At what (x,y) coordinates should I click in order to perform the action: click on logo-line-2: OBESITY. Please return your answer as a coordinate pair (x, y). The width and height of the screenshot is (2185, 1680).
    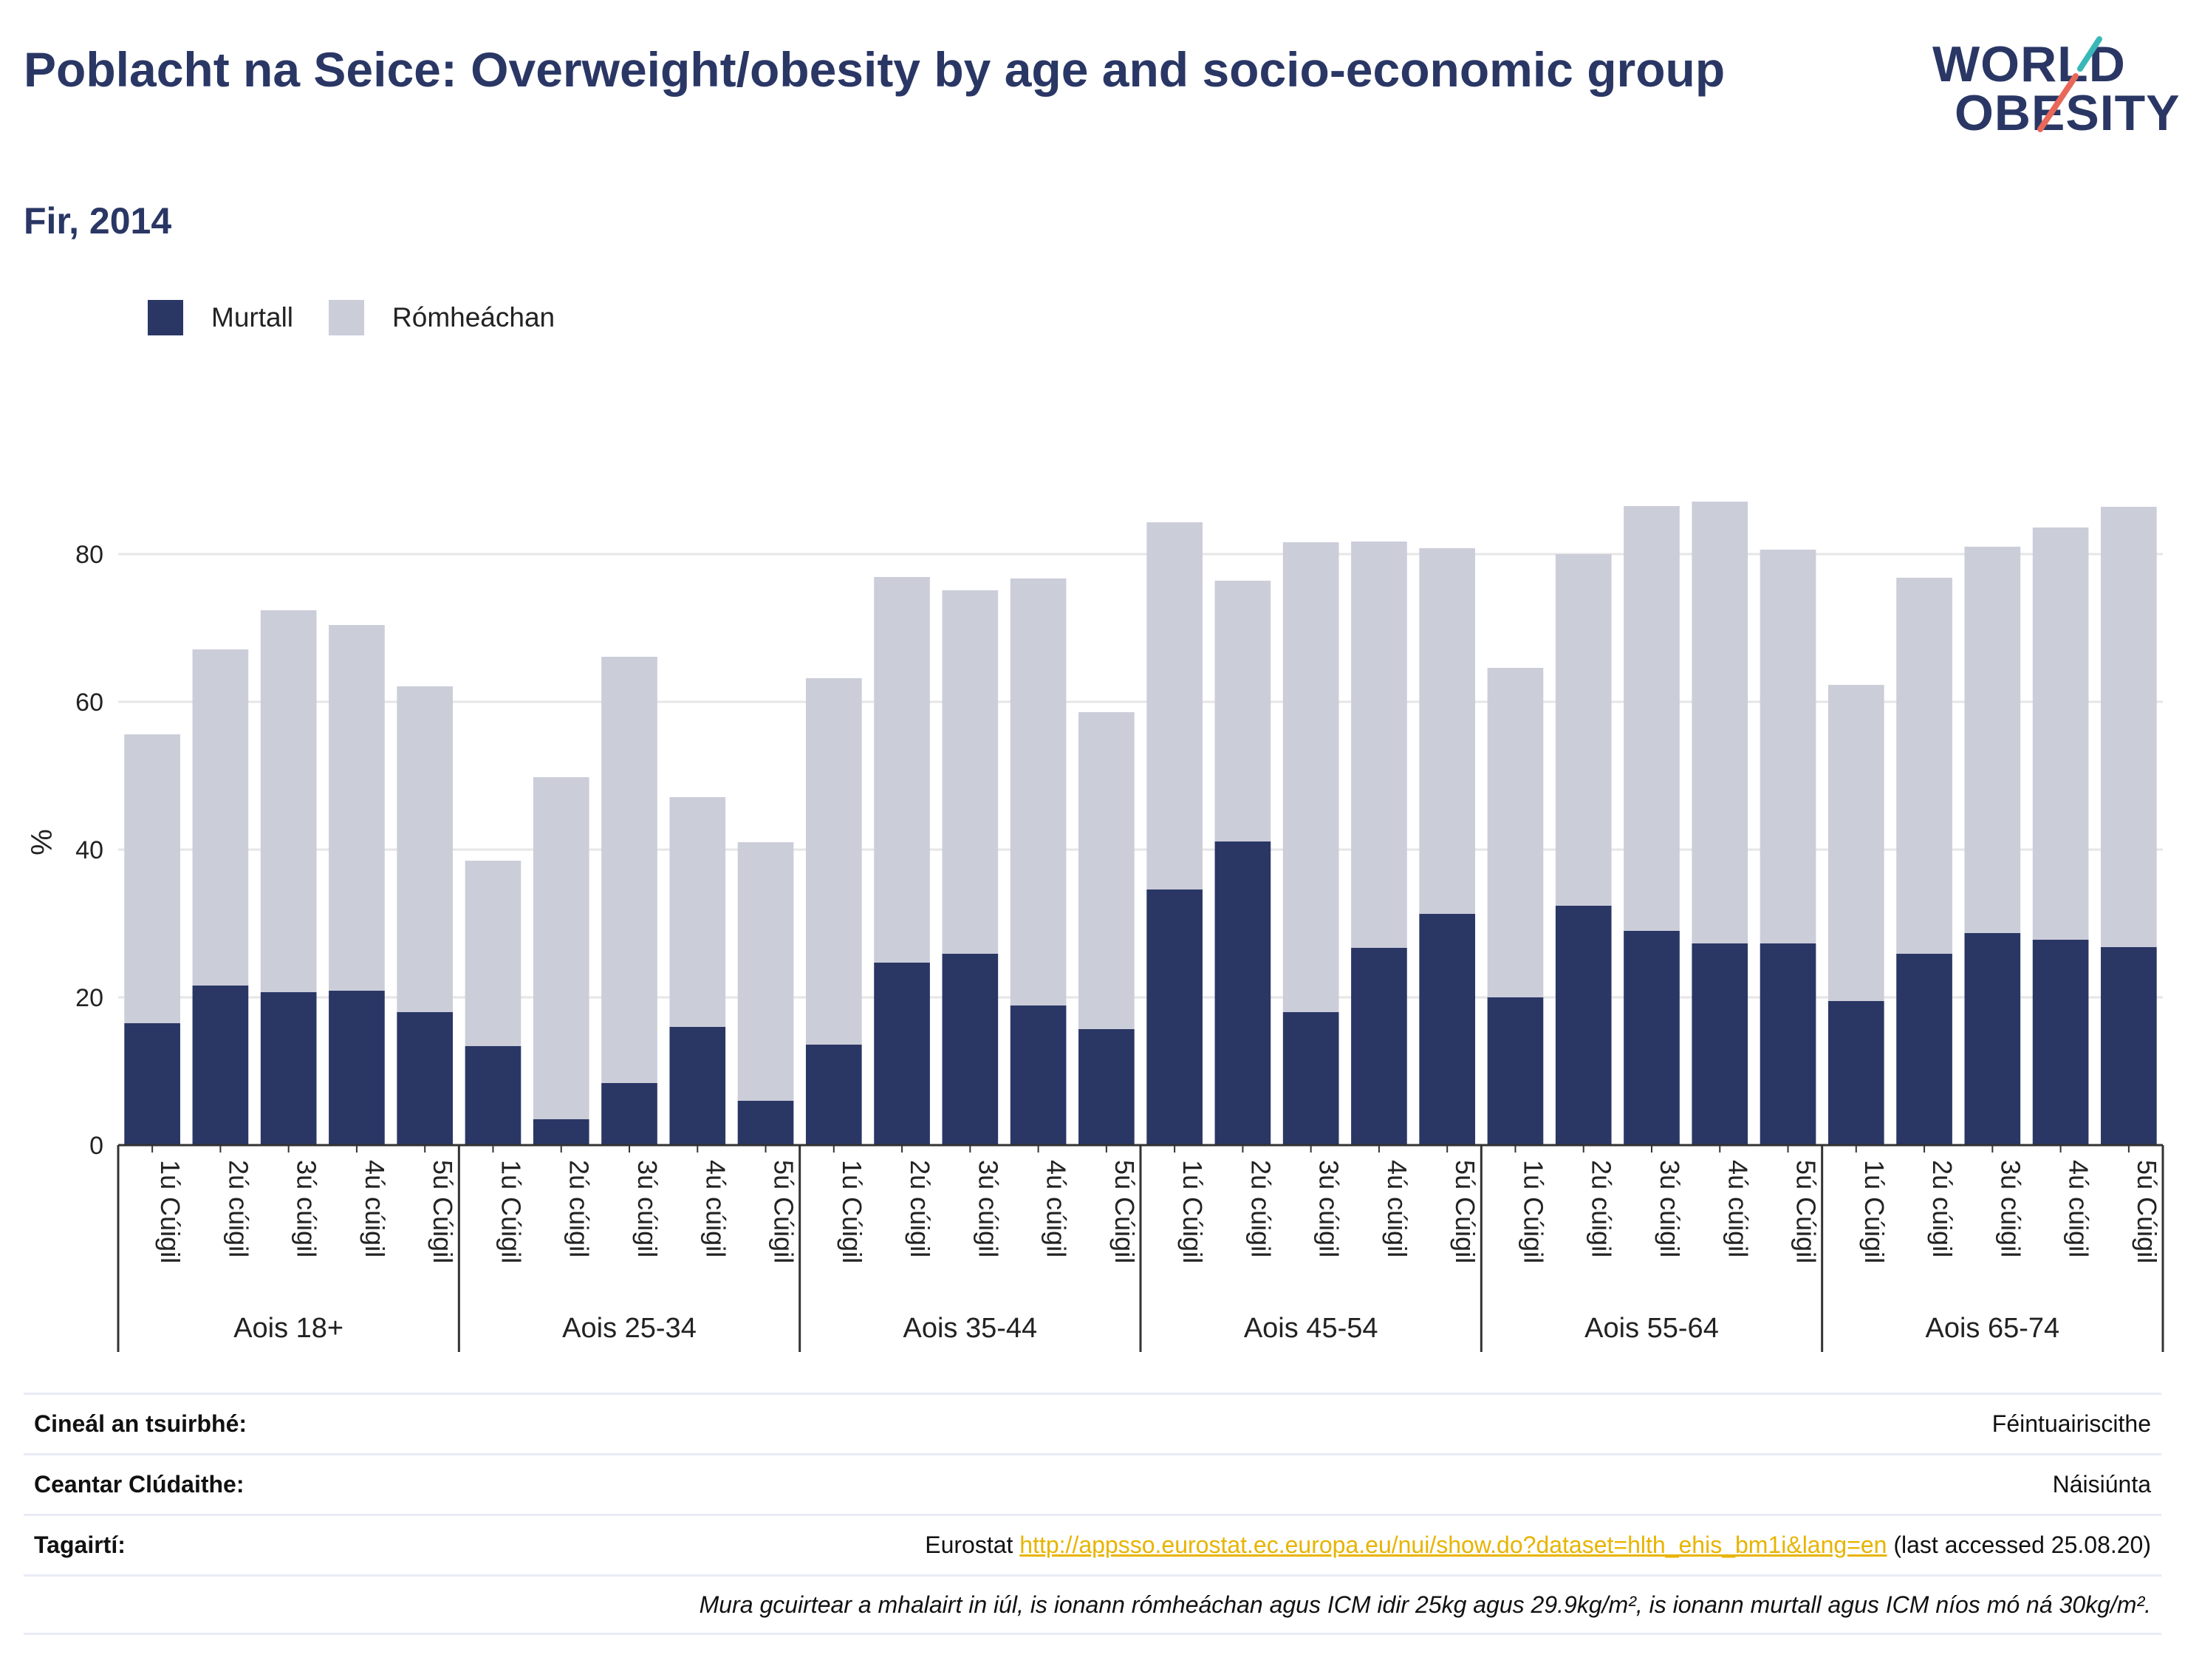
    Looking at the image, I should click on (2068, 113).